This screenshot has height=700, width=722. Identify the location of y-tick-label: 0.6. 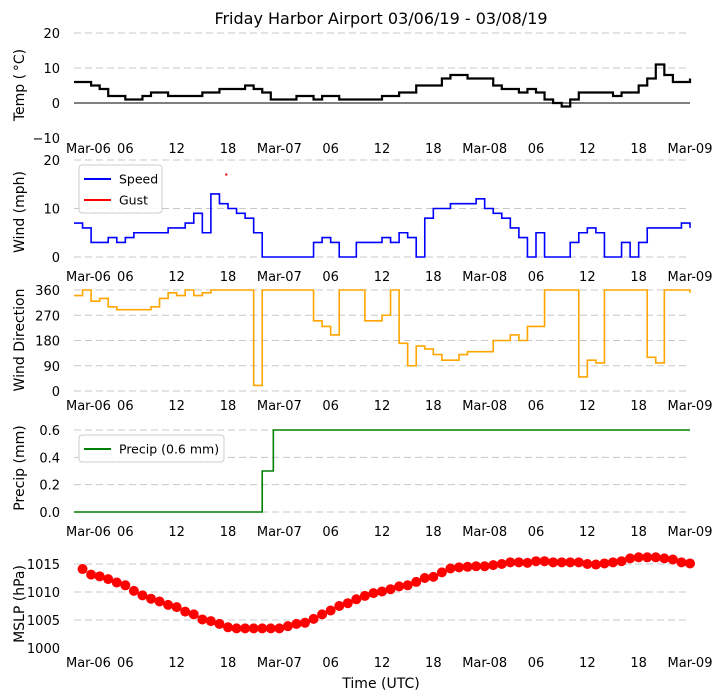
(49, 431).